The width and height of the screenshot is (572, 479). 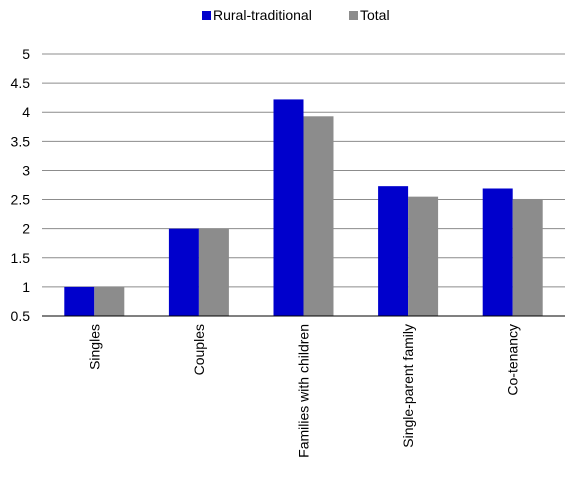 I want to click on x-tick-label: Co-tenancy, so click(x=513, y=360).